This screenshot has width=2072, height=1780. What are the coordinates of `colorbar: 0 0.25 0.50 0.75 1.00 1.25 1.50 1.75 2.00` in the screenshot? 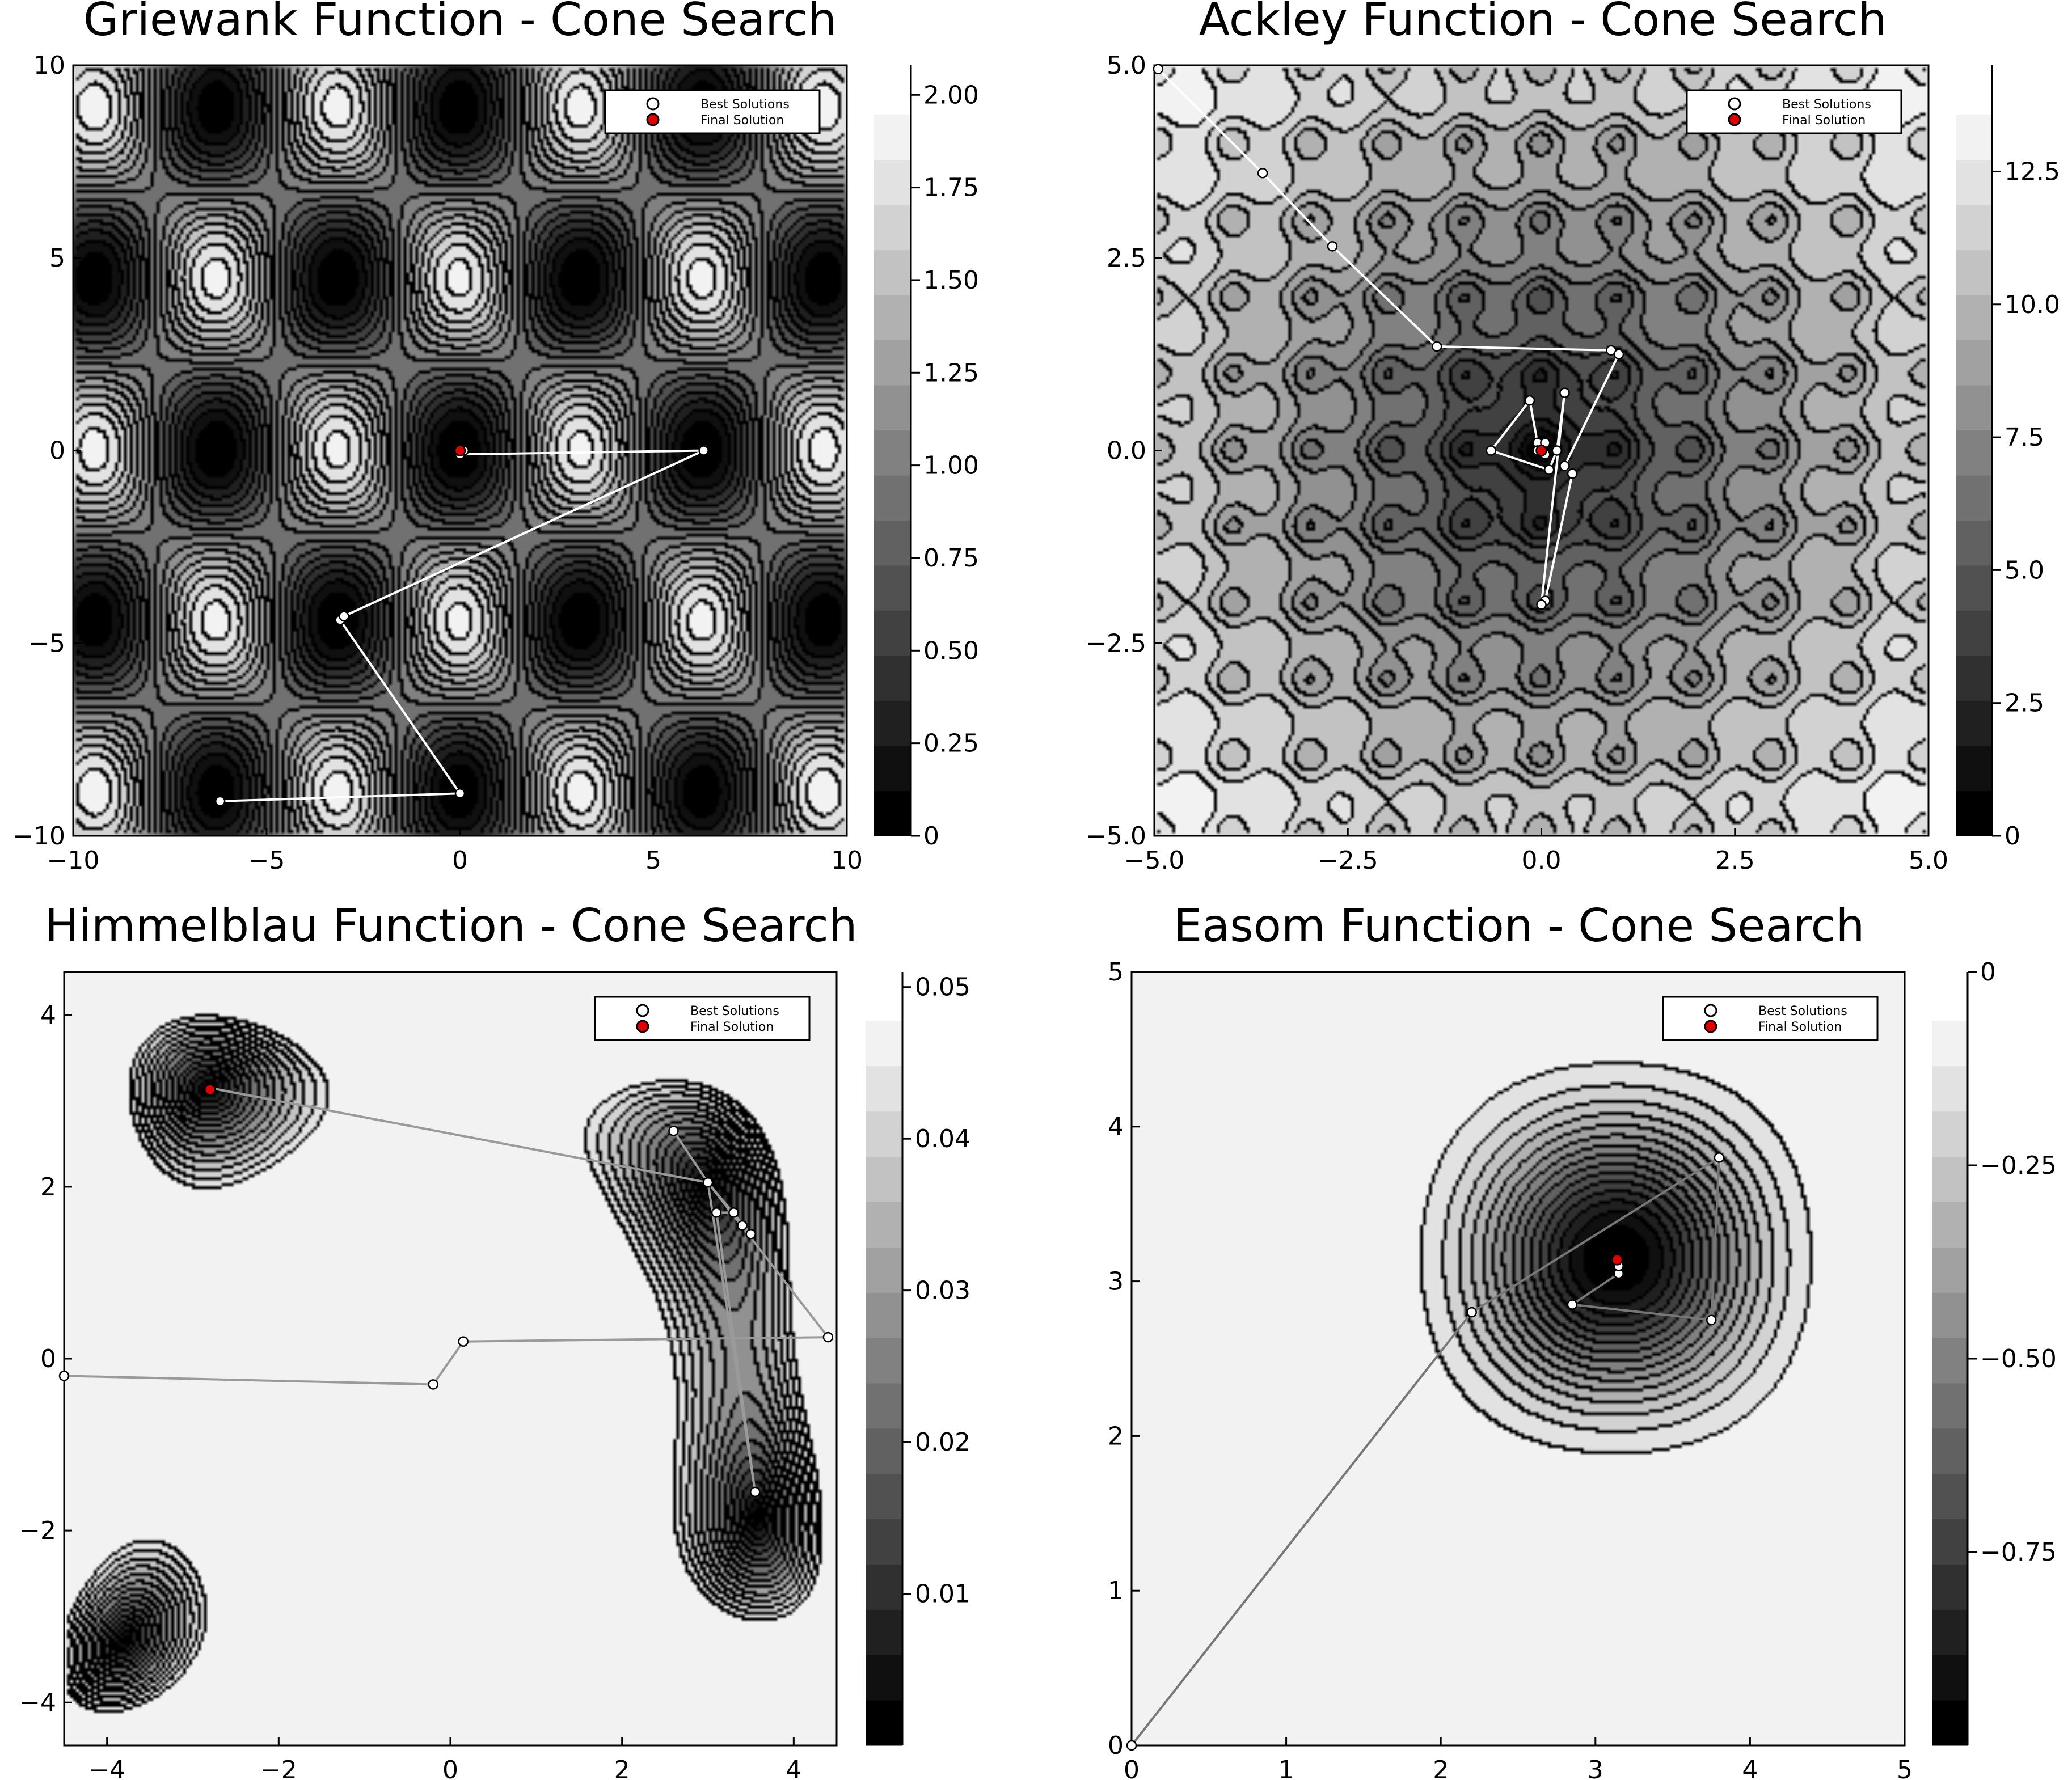 It's located at (926, 458).